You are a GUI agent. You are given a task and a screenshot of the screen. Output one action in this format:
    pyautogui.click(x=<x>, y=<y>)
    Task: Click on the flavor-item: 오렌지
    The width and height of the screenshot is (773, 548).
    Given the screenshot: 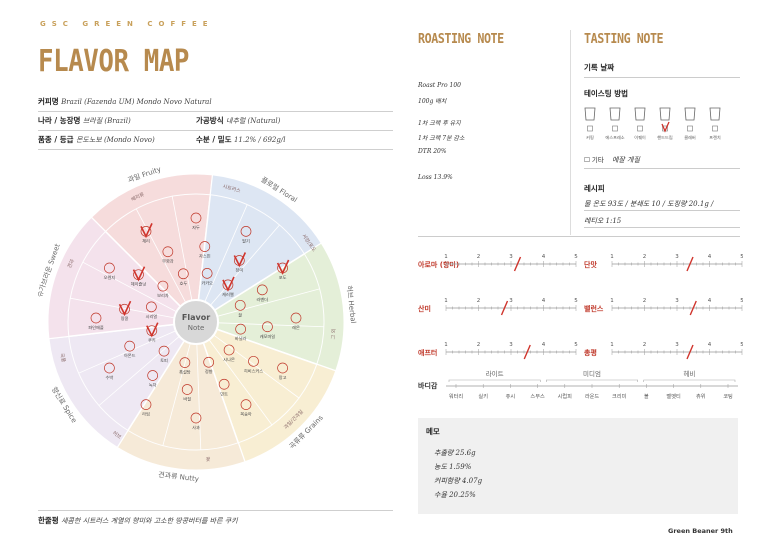 What is the action you would take?
    pyautogui.click(x=110, y=271)
    